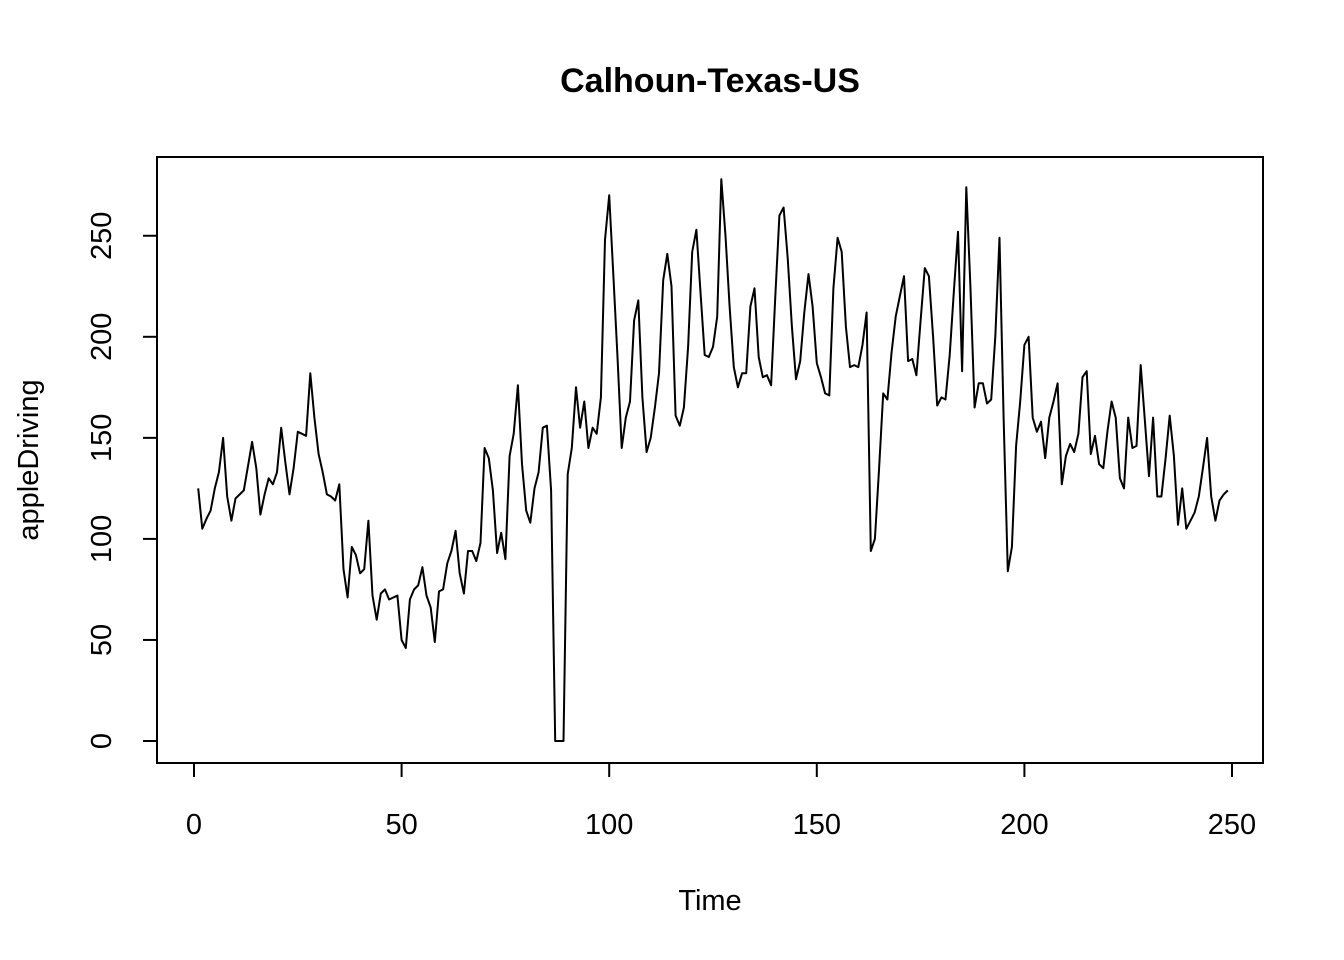 Image resolution: width=1344 pixels, height=960 pixels. Describe the element at coordinates (1024, 825) in the screenshot. I see `x-tick-label: 200` at that location.